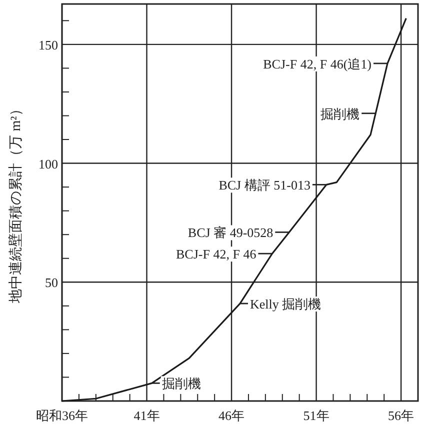 Image resolution: width=442 pixels, height=428 pixels. Describe the element at coordinates (216, 254) in the screenshot. I see `annotation: BCJ-F 42, F 46` at that location.